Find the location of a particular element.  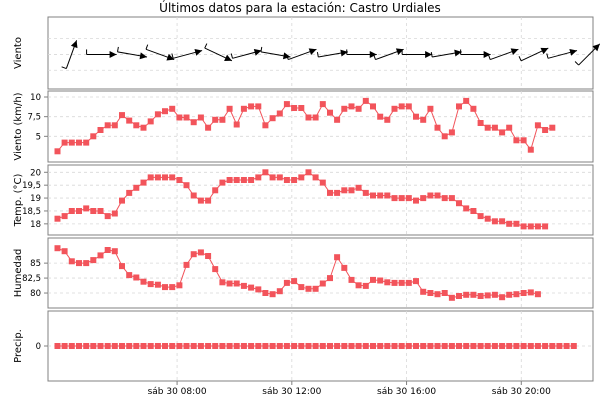

y-tick-label: 5 is located at coordinates (38, 137).